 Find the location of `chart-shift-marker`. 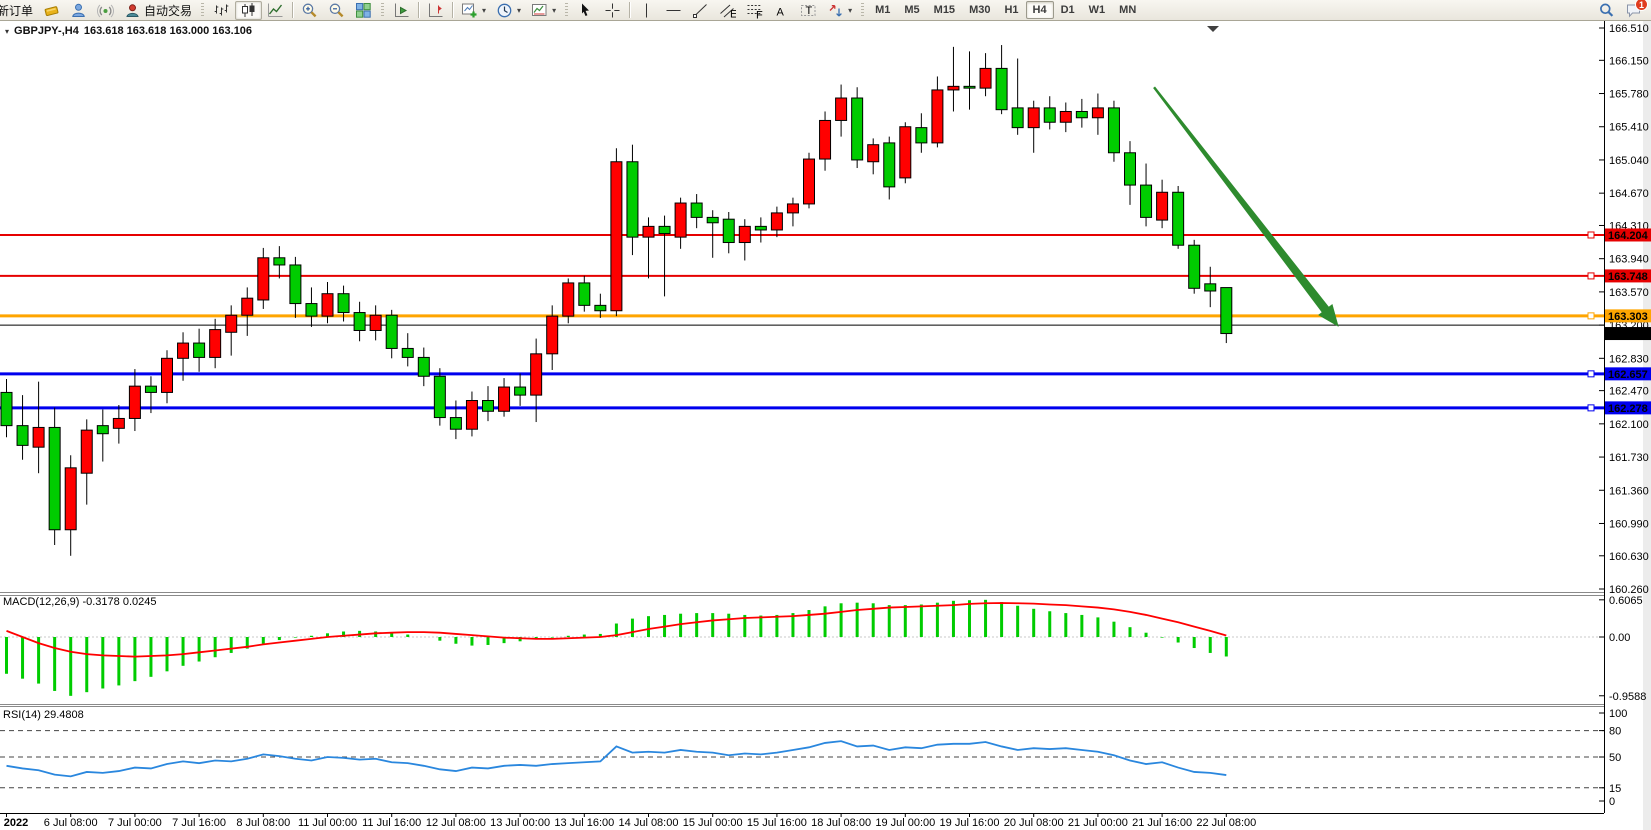

chart-shift-marker is located at coordinates (1213, 29).